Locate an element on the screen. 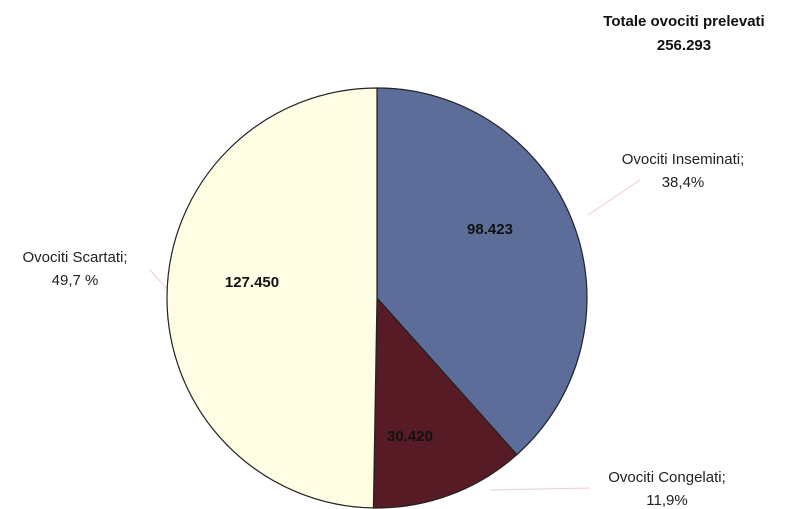  category-label: Ovociti Congelati; is located at coordinates (667, 477).